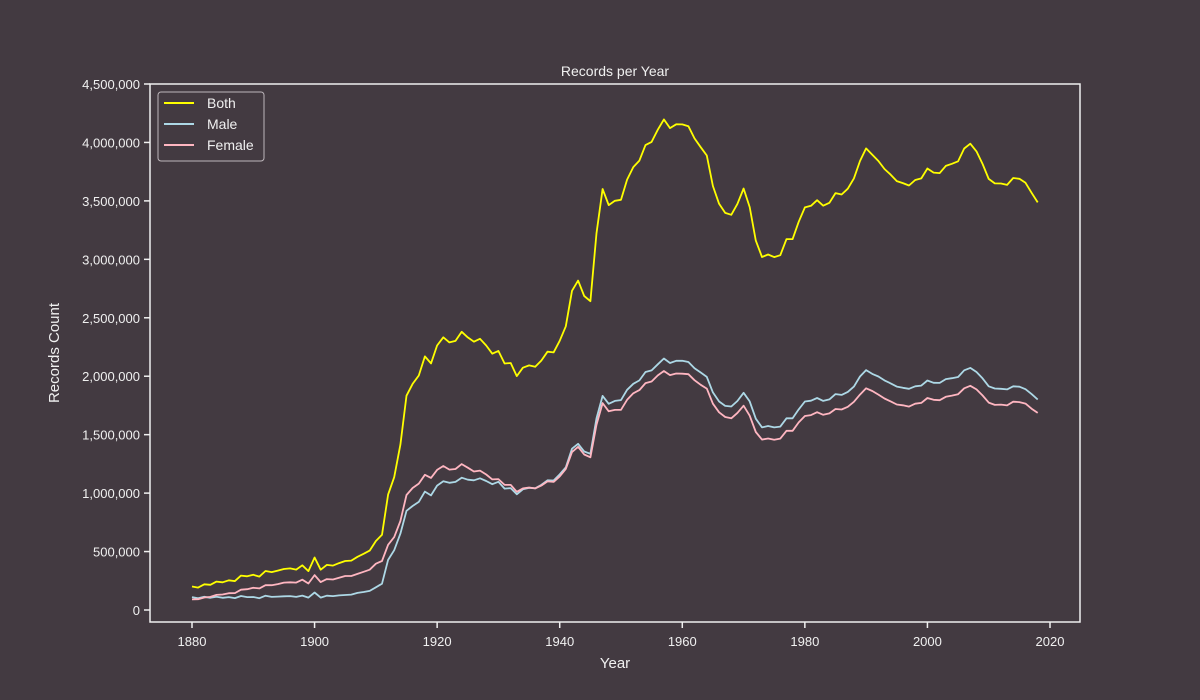 This screenshot has width=1200, height=700. What do you see at coordinates (615, 71) in the screenshot?
I see `chart-title: Records per Year` at bounding box center [615, 71].